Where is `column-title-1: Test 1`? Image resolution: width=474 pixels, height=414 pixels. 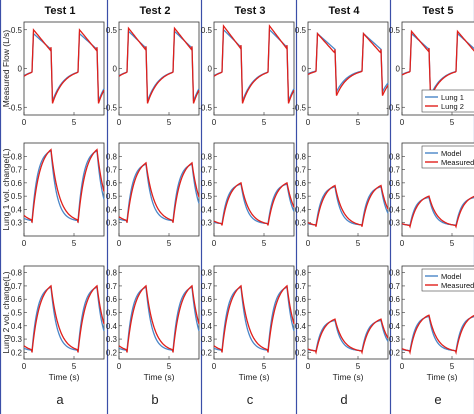
column-title-1: Test 1 is located at coordinates (60, 11).